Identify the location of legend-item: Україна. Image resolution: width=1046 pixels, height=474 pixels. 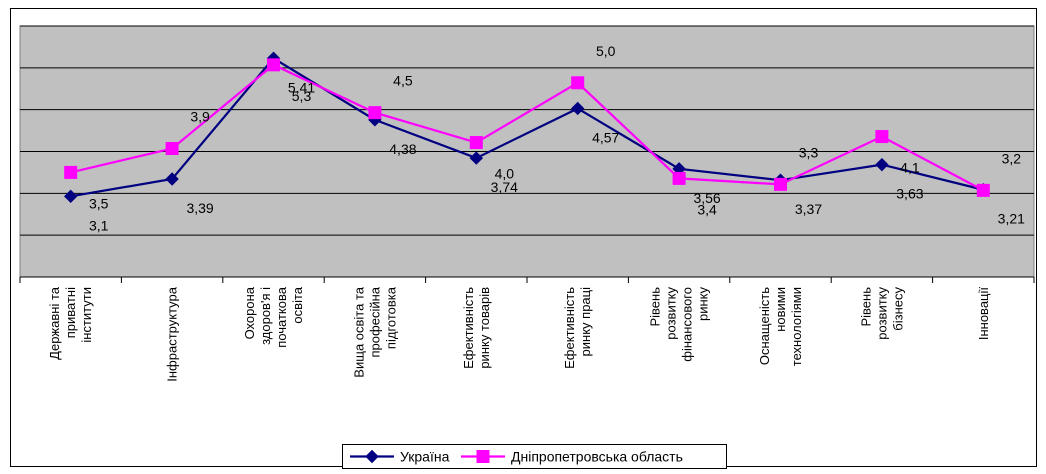
(400, 457).